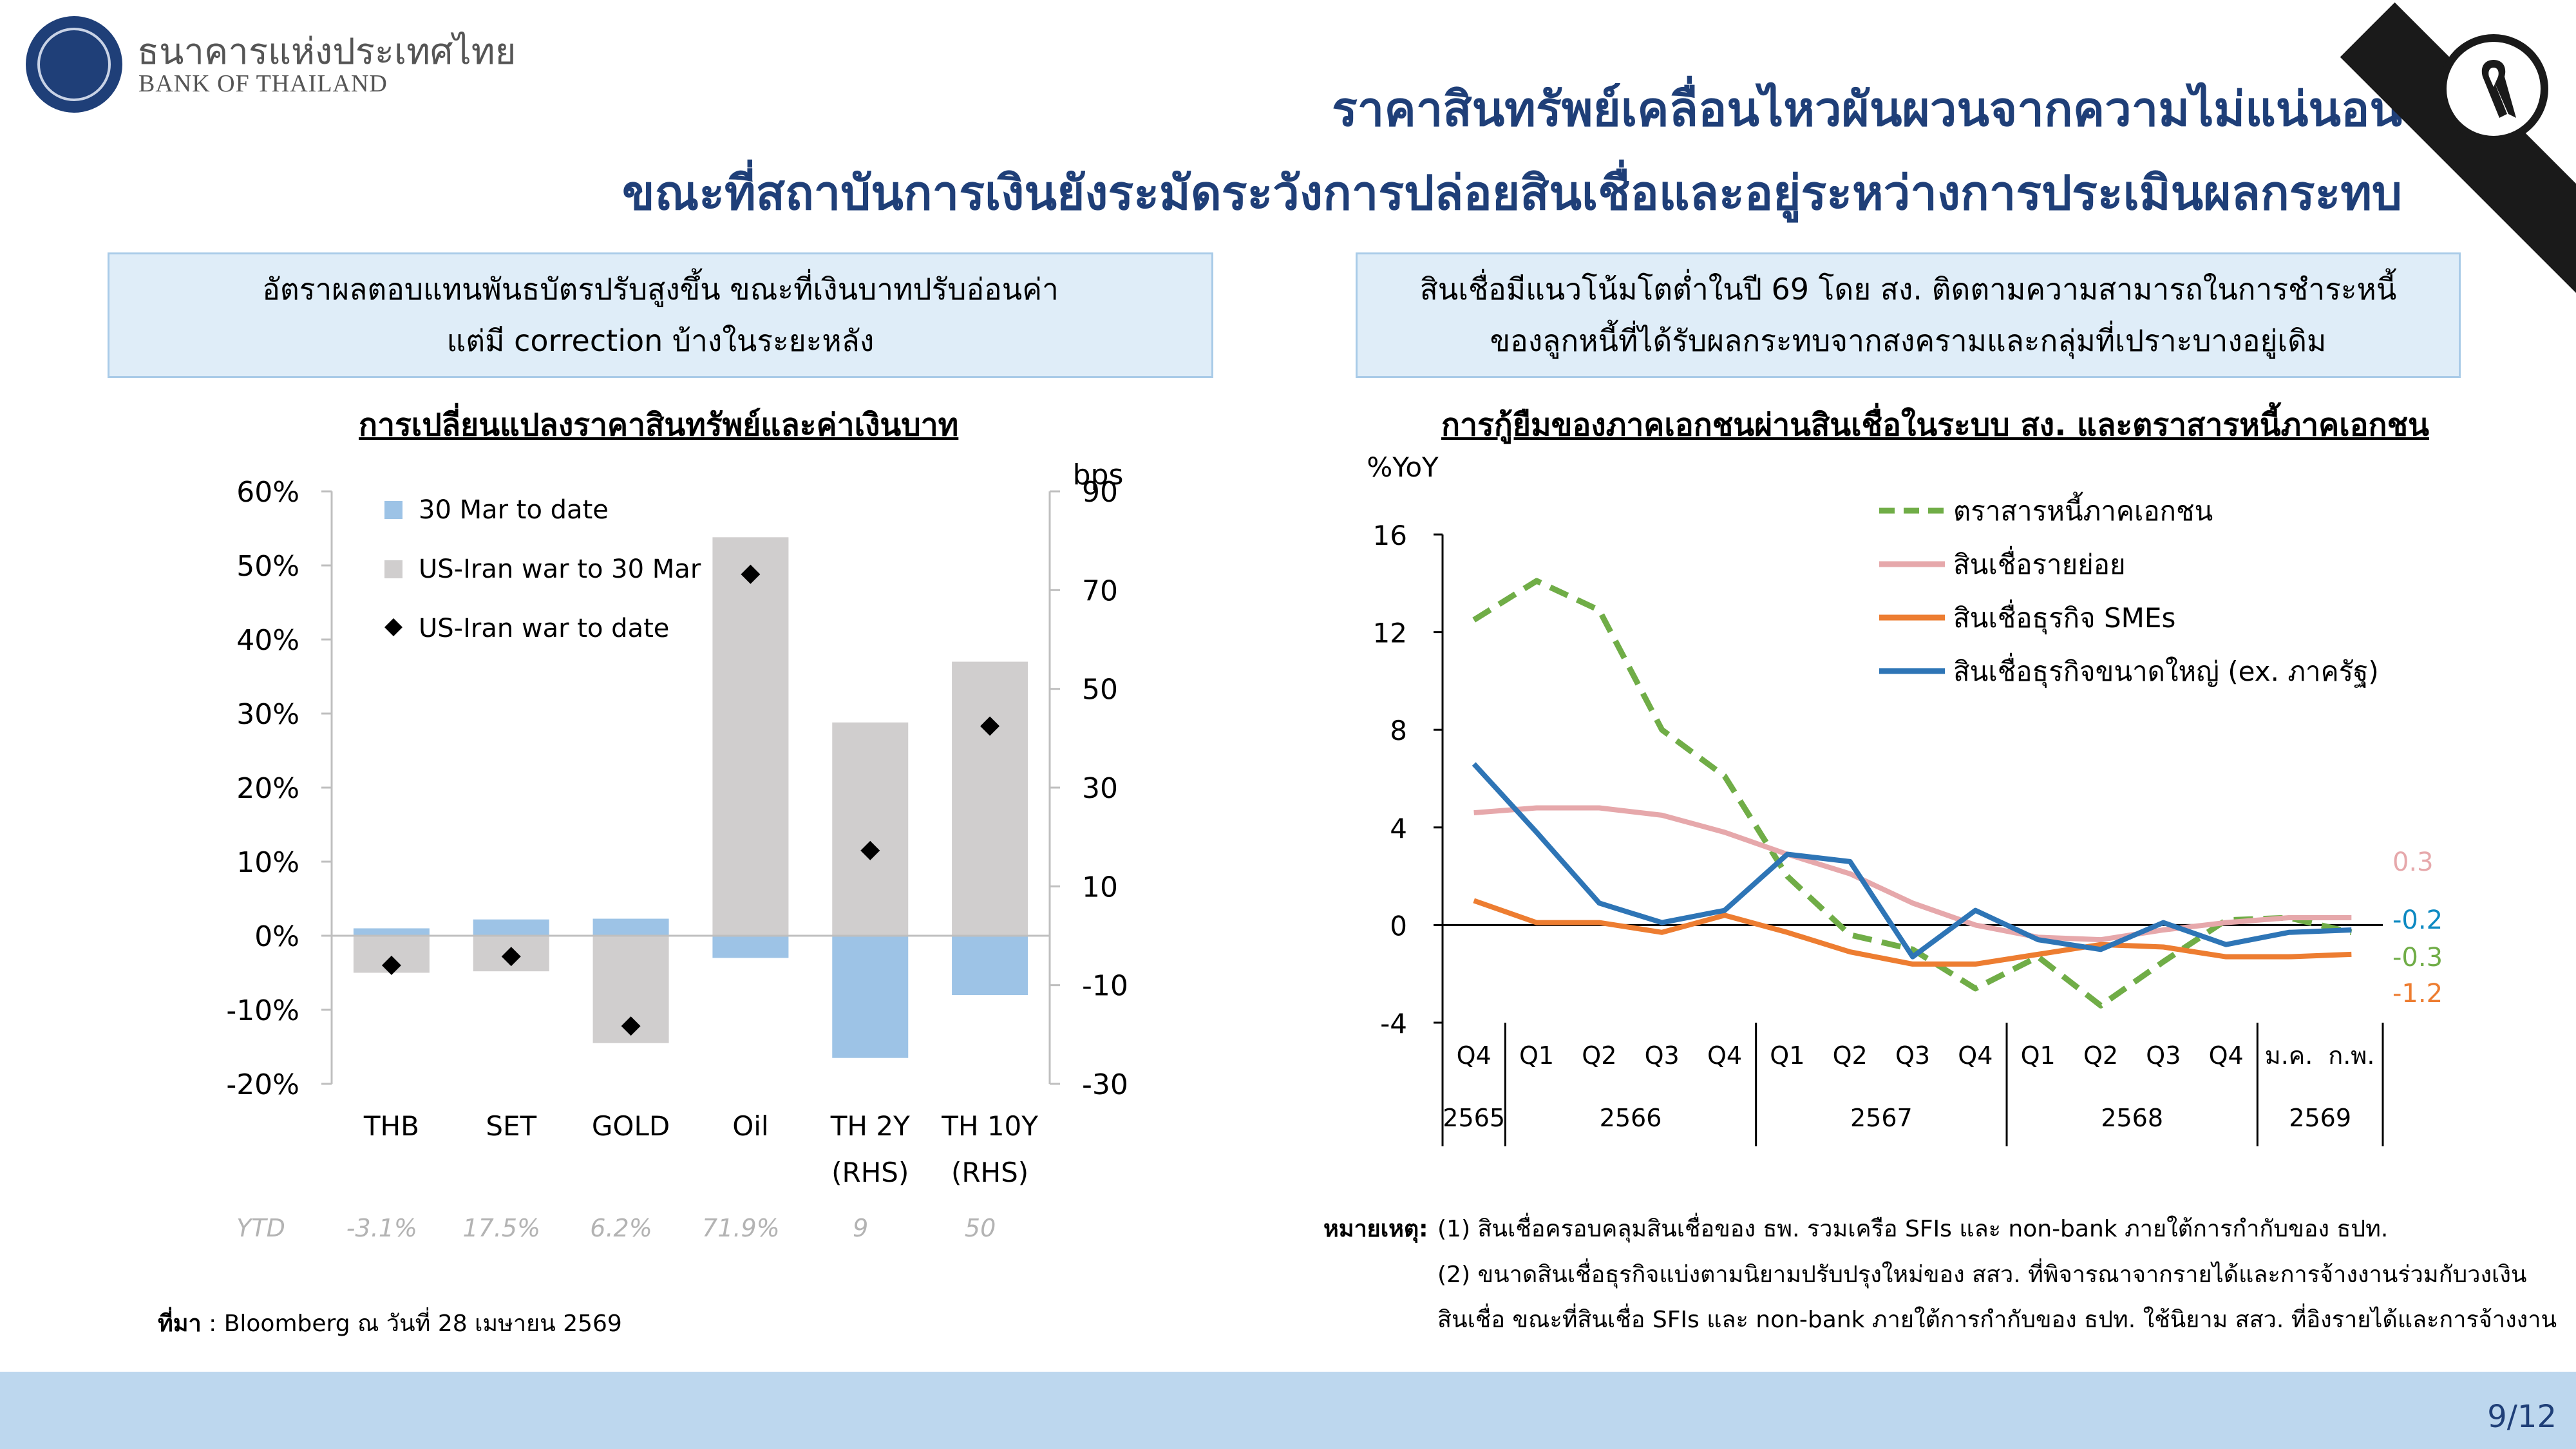 This screenshot has width=2576, height=1449. What do you see at coordinates (560, 569) in the screenshot?
I see `legend-label: US-Iran war to 30 Mar` at bounding box center [560, 569].